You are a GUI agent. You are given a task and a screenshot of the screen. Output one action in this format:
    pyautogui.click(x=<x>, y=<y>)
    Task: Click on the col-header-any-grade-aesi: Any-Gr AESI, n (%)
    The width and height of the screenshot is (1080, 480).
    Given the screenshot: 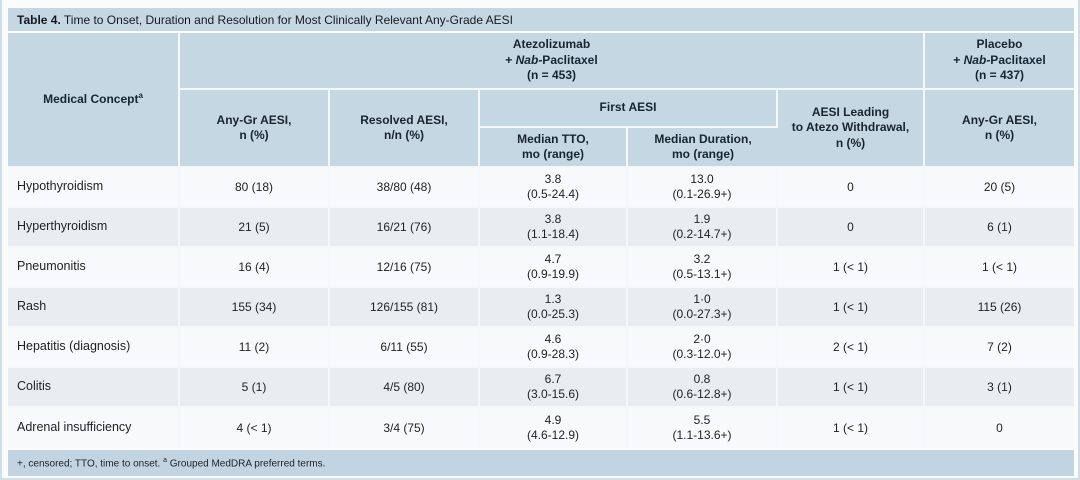 What is the action you would take?
    pyautogui.click(x=255, y=129)
    